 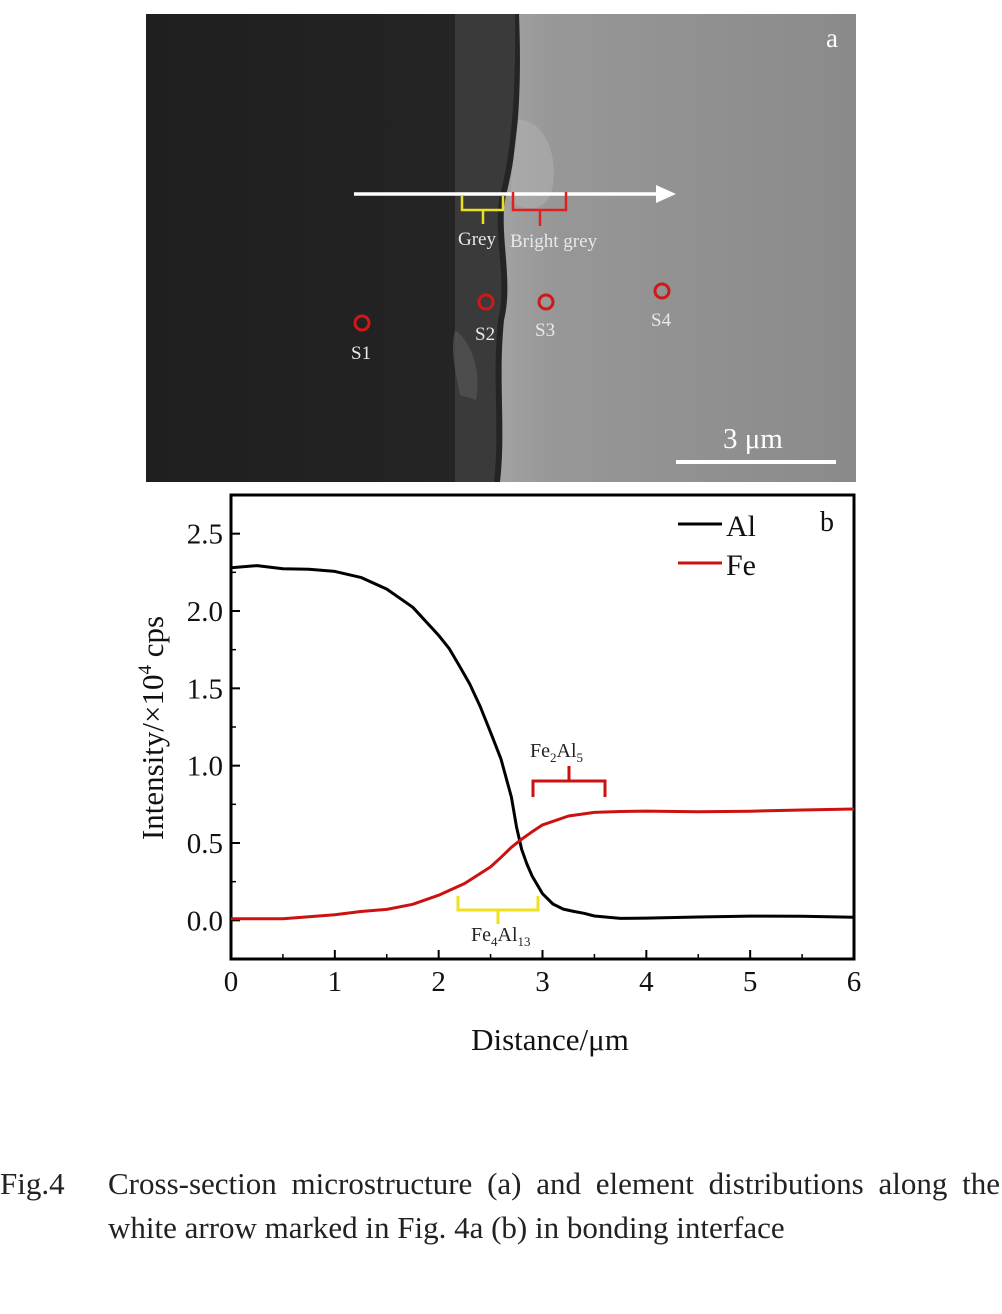 What do you see at coordinates (554, 241) in the screenshot?
I see `bright-grey-label: Bright grey` at bounding box center [554, 241].